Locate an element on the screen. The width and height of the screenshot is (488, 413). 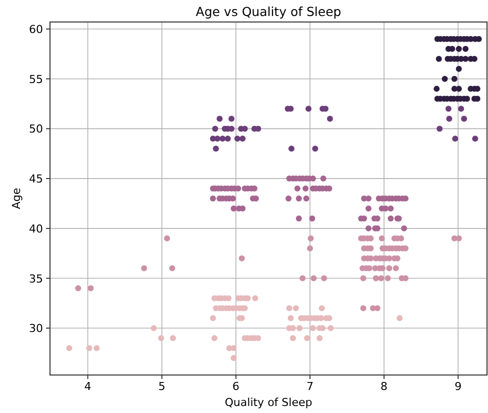
y-tick-label: 45 is located at coordinates (36, 179).